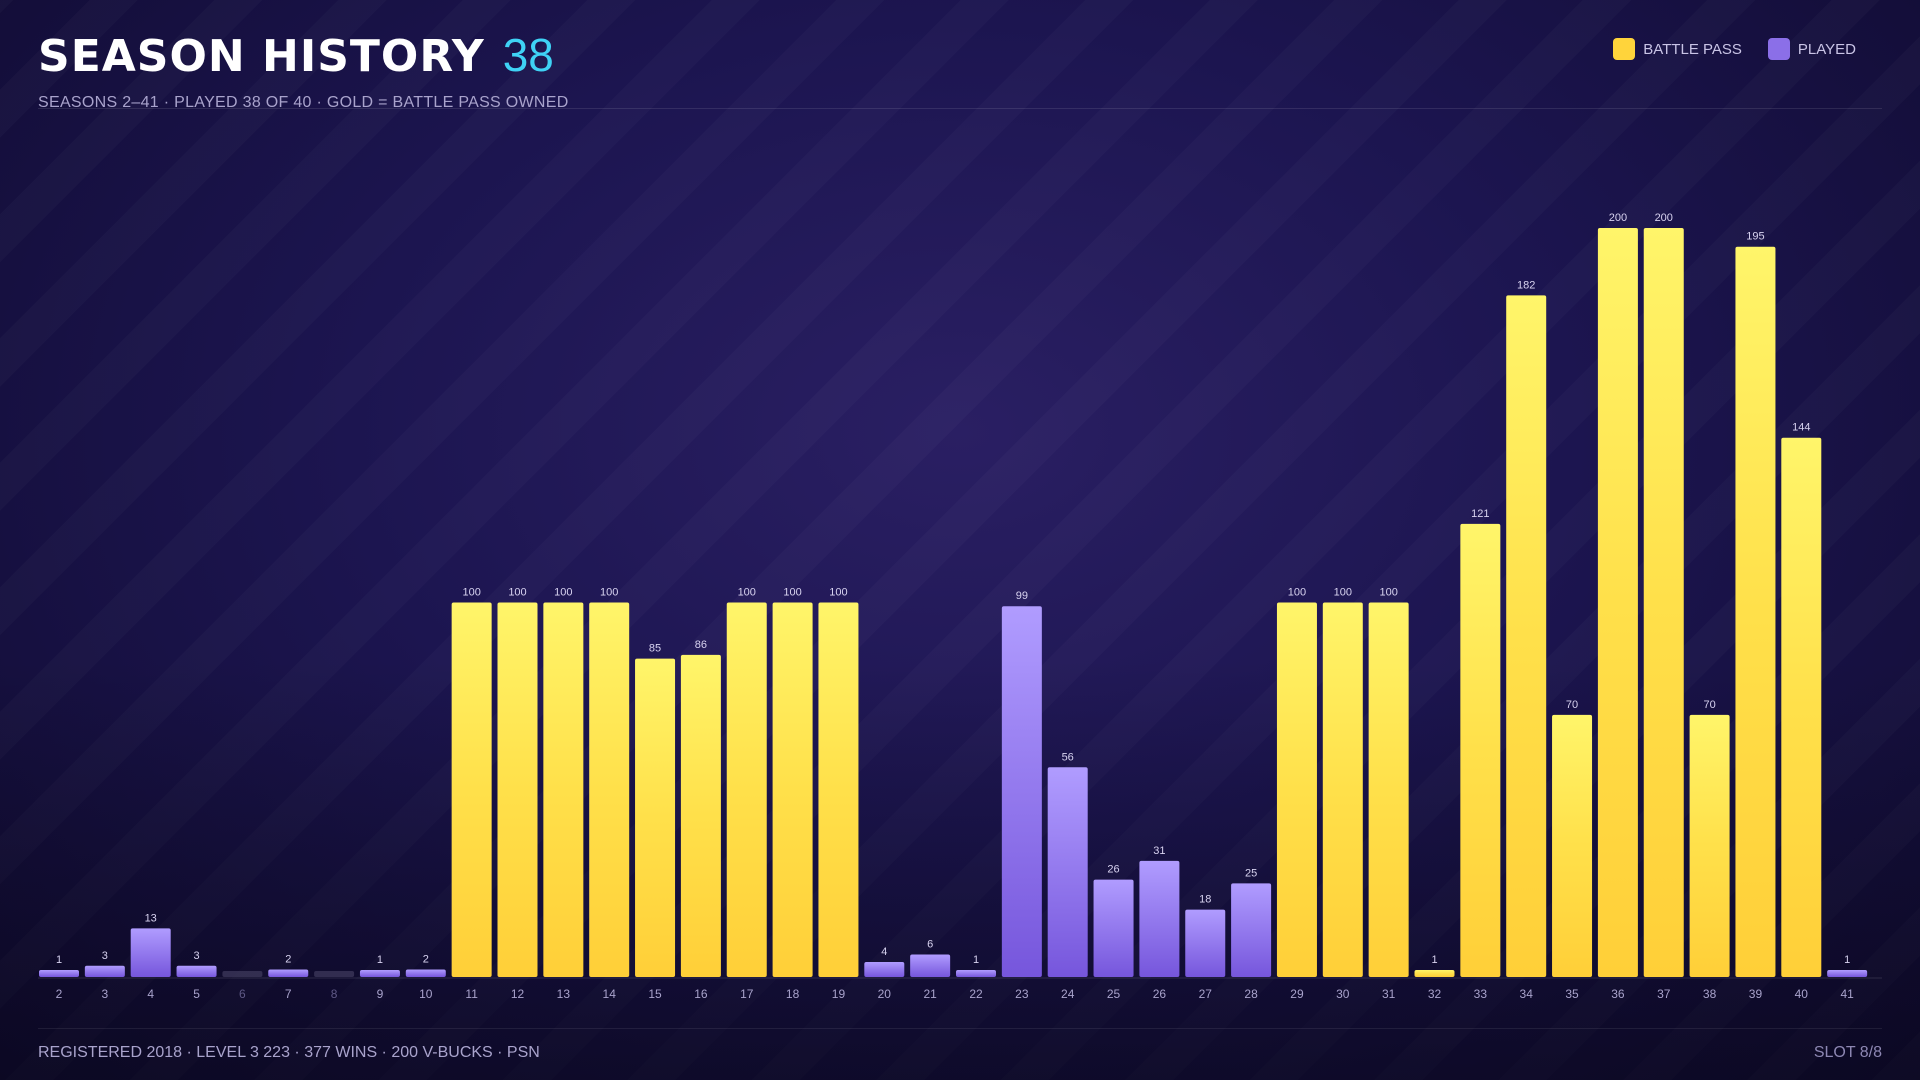  Describe the element at coordinates (242, 994) in the screenshot. I see `x-tick-label-6: 6` at that location.